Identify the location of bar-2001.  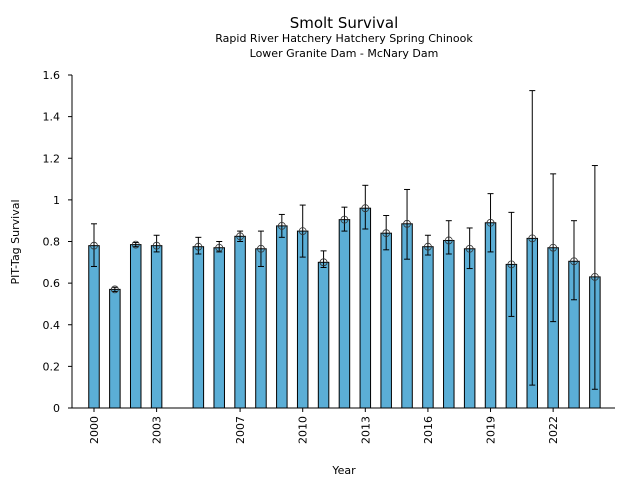
(115, 348).